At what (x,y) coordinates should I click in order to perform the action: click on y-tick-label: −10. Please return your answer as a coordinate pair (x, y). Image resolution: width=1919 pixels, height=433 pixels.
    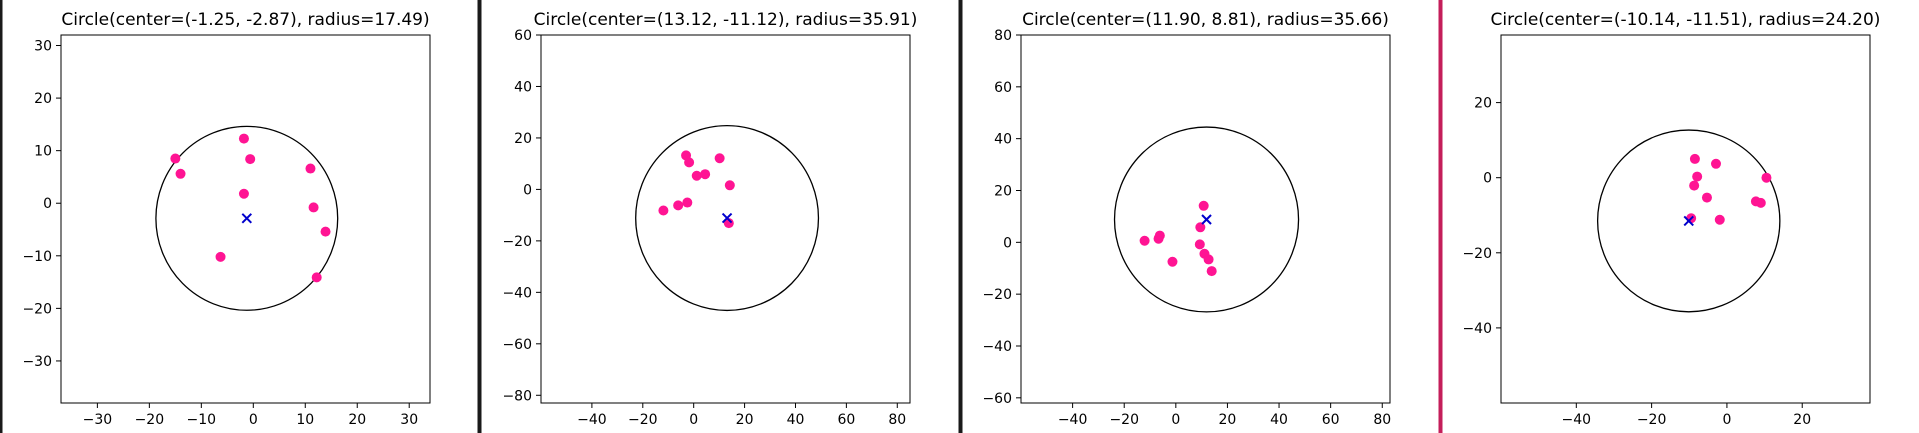
    Looking at the image, I should click on (37, 257).